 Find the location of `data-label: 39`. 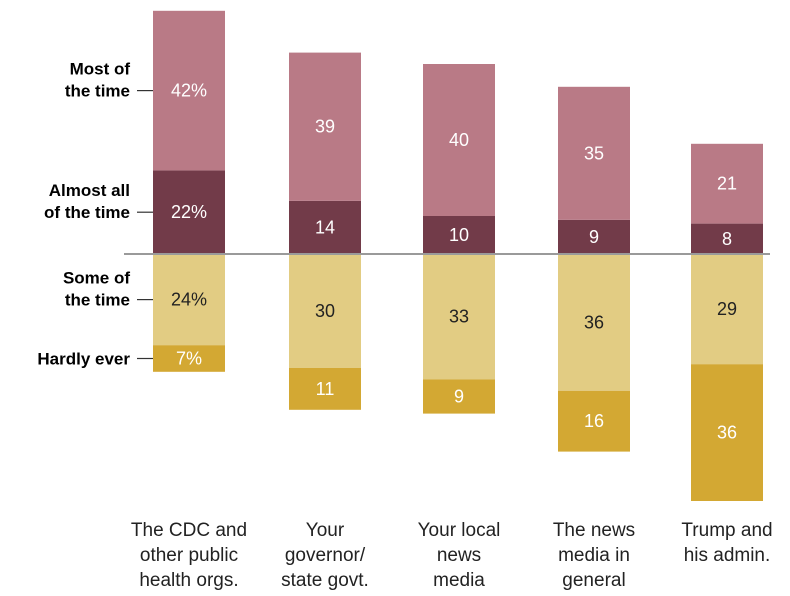

data-label: 39 is located at coordinates (325, 127).